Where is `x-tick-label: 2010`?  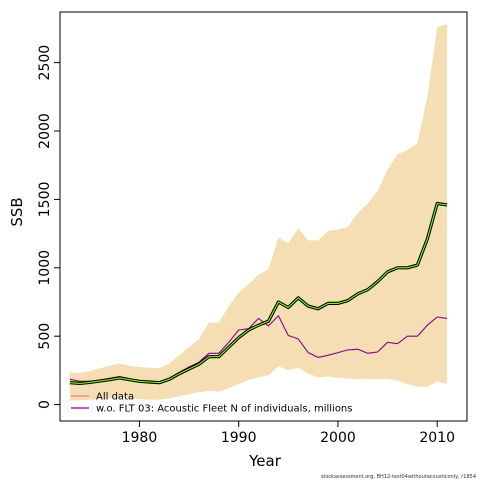 x-tick-label: 2010 is located at coordinates (437, 438).